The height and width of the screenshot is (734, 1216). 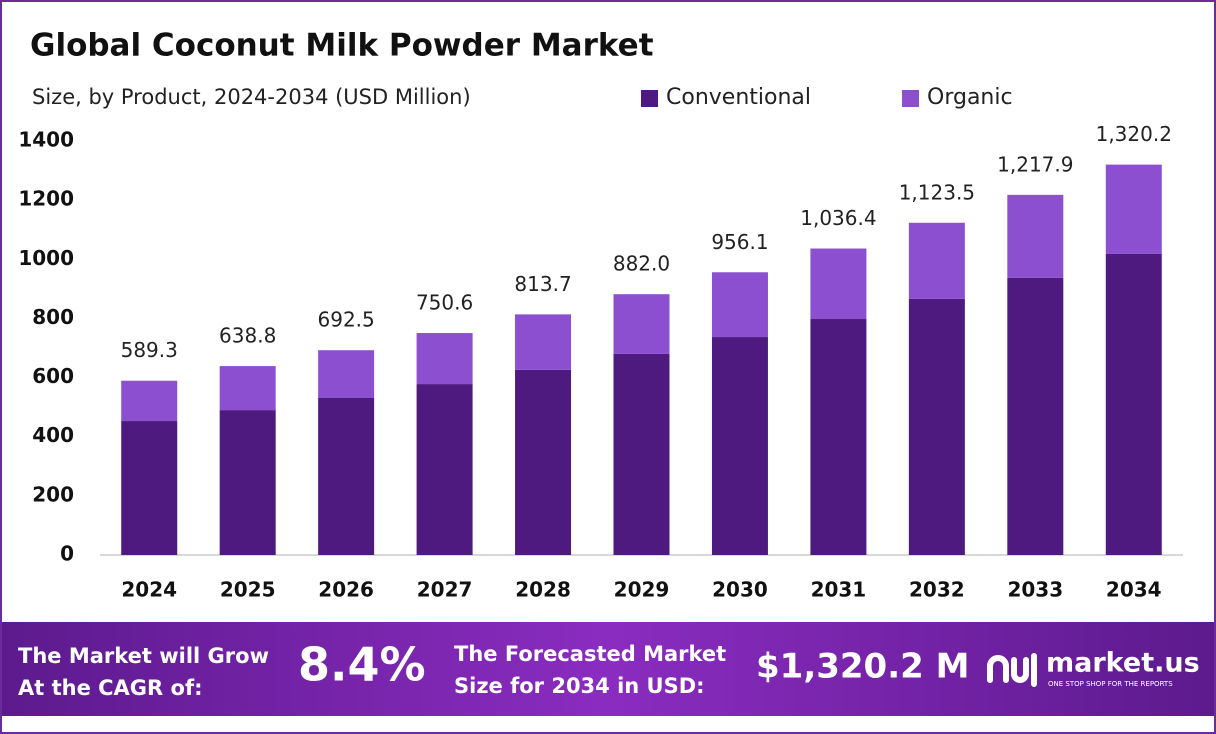 What do you see at coordinates (346, 320) in the screenshot?
I see `total-label: 692.5` at bounding box center [346, 320].